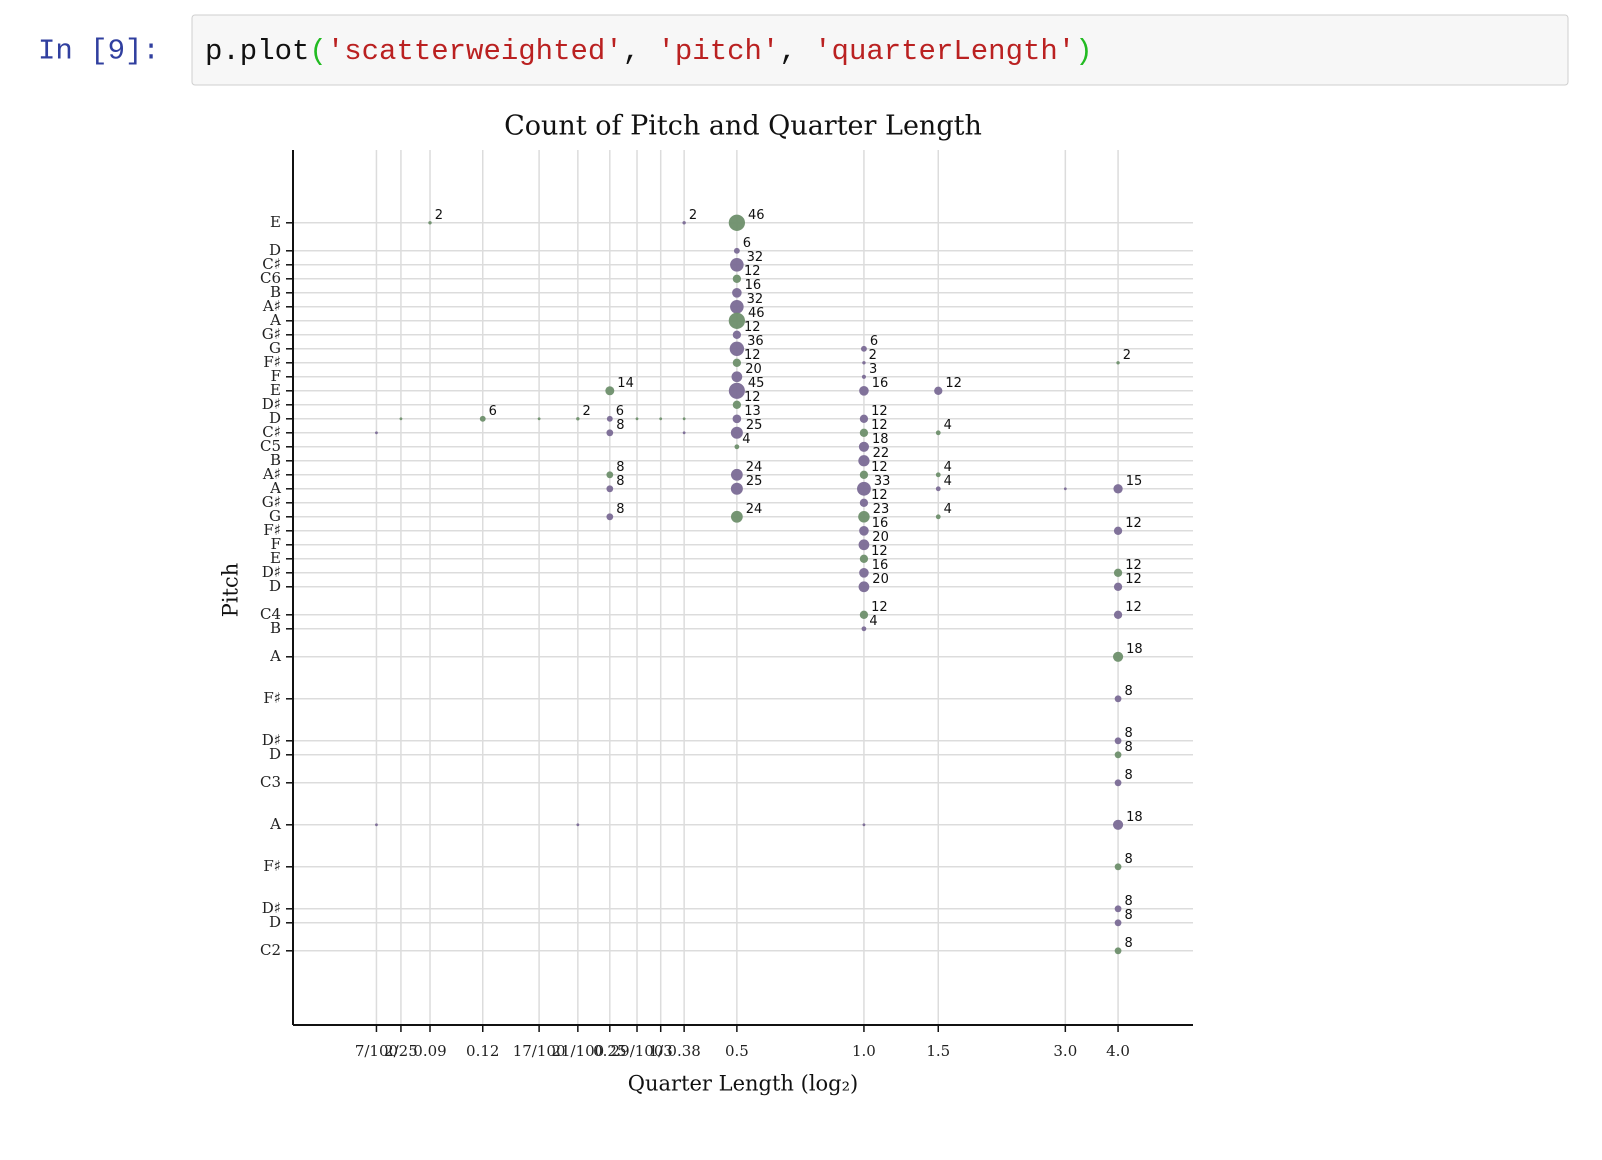 This screenshot has width=1602, height=1160. What do you see at coordinates (637, 1051) in the screenshot?
I see `x-tick-label: 29/100` at bounding box center [637, 1051].